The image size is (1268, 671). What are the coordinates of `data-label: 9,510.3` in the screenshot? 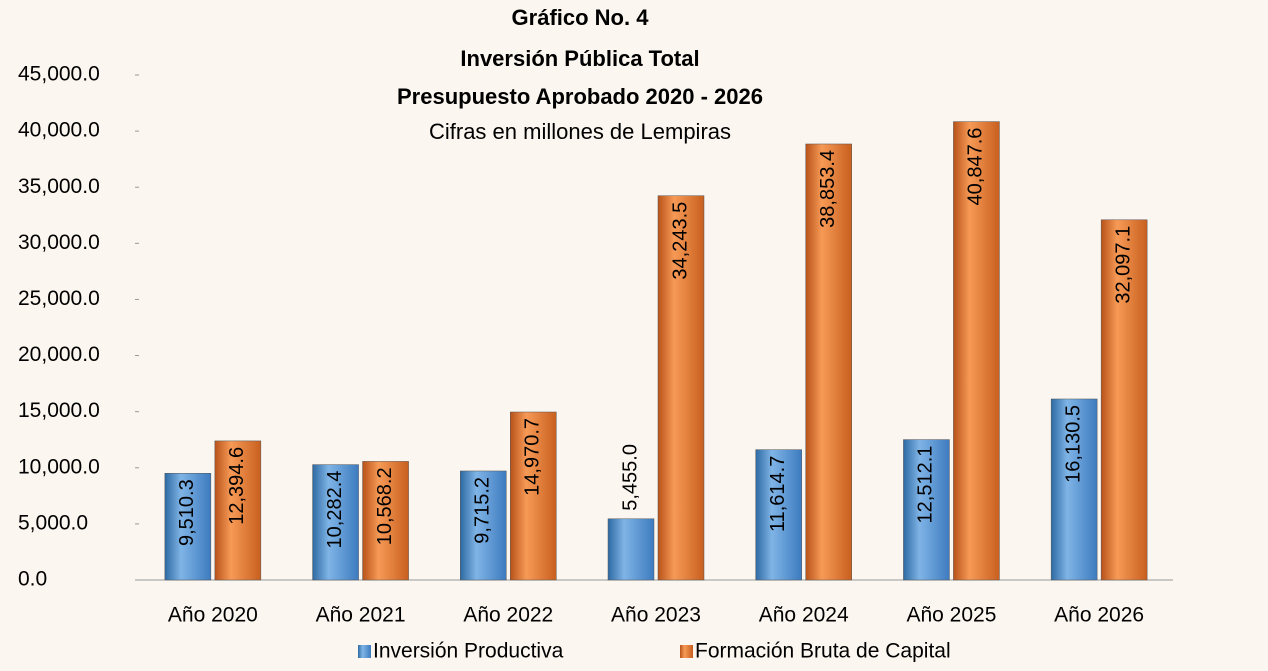 It's located at (187, 512).